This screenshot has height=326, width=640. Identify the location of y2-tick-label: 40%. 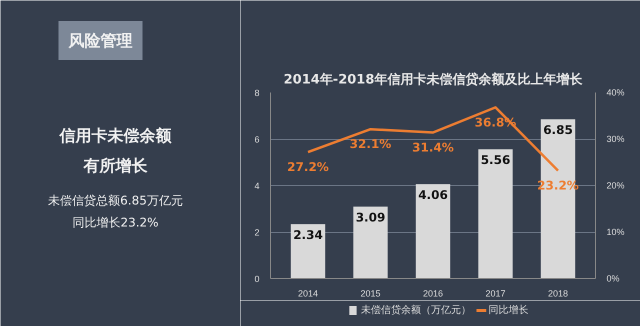
(615, 93).